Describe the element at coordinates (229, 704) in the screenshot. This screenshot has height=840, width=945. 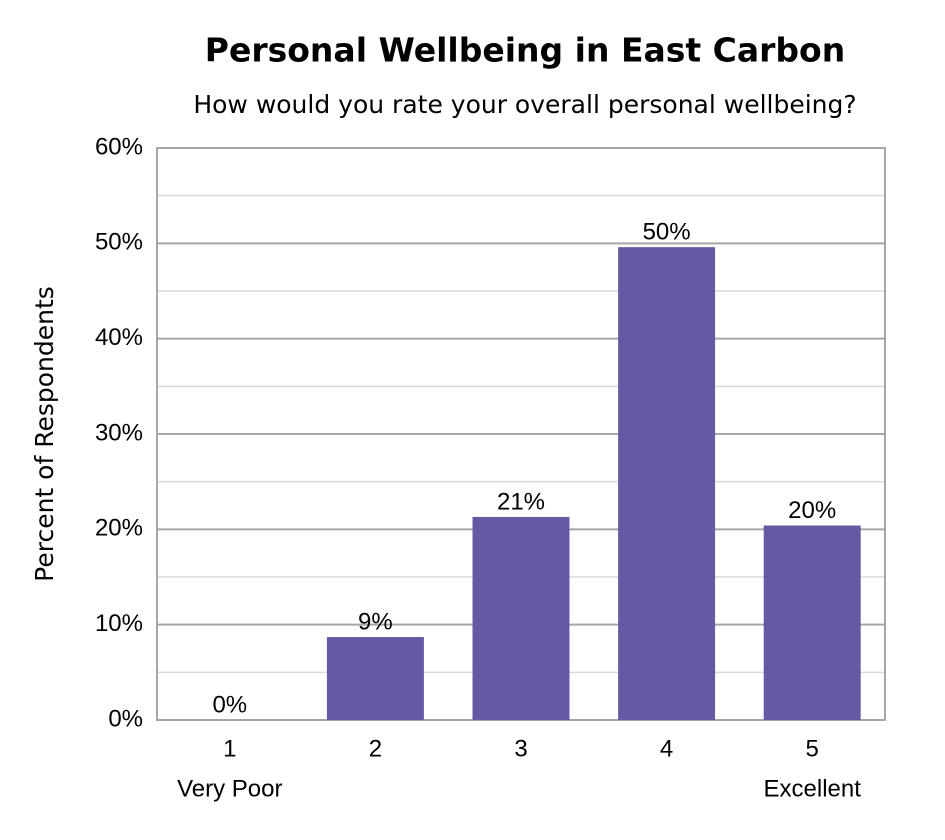
I see `value-label: 0%` at that location.